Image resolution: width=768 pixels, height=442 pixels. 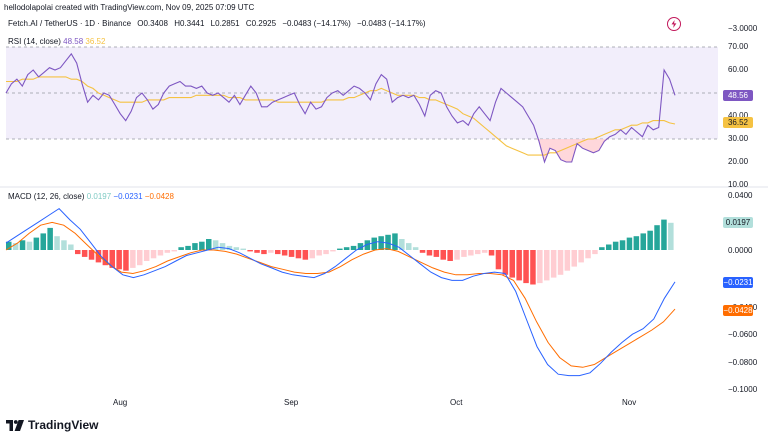 I want to click on rsi-badge: 48.56, so click(x=738, y=95).